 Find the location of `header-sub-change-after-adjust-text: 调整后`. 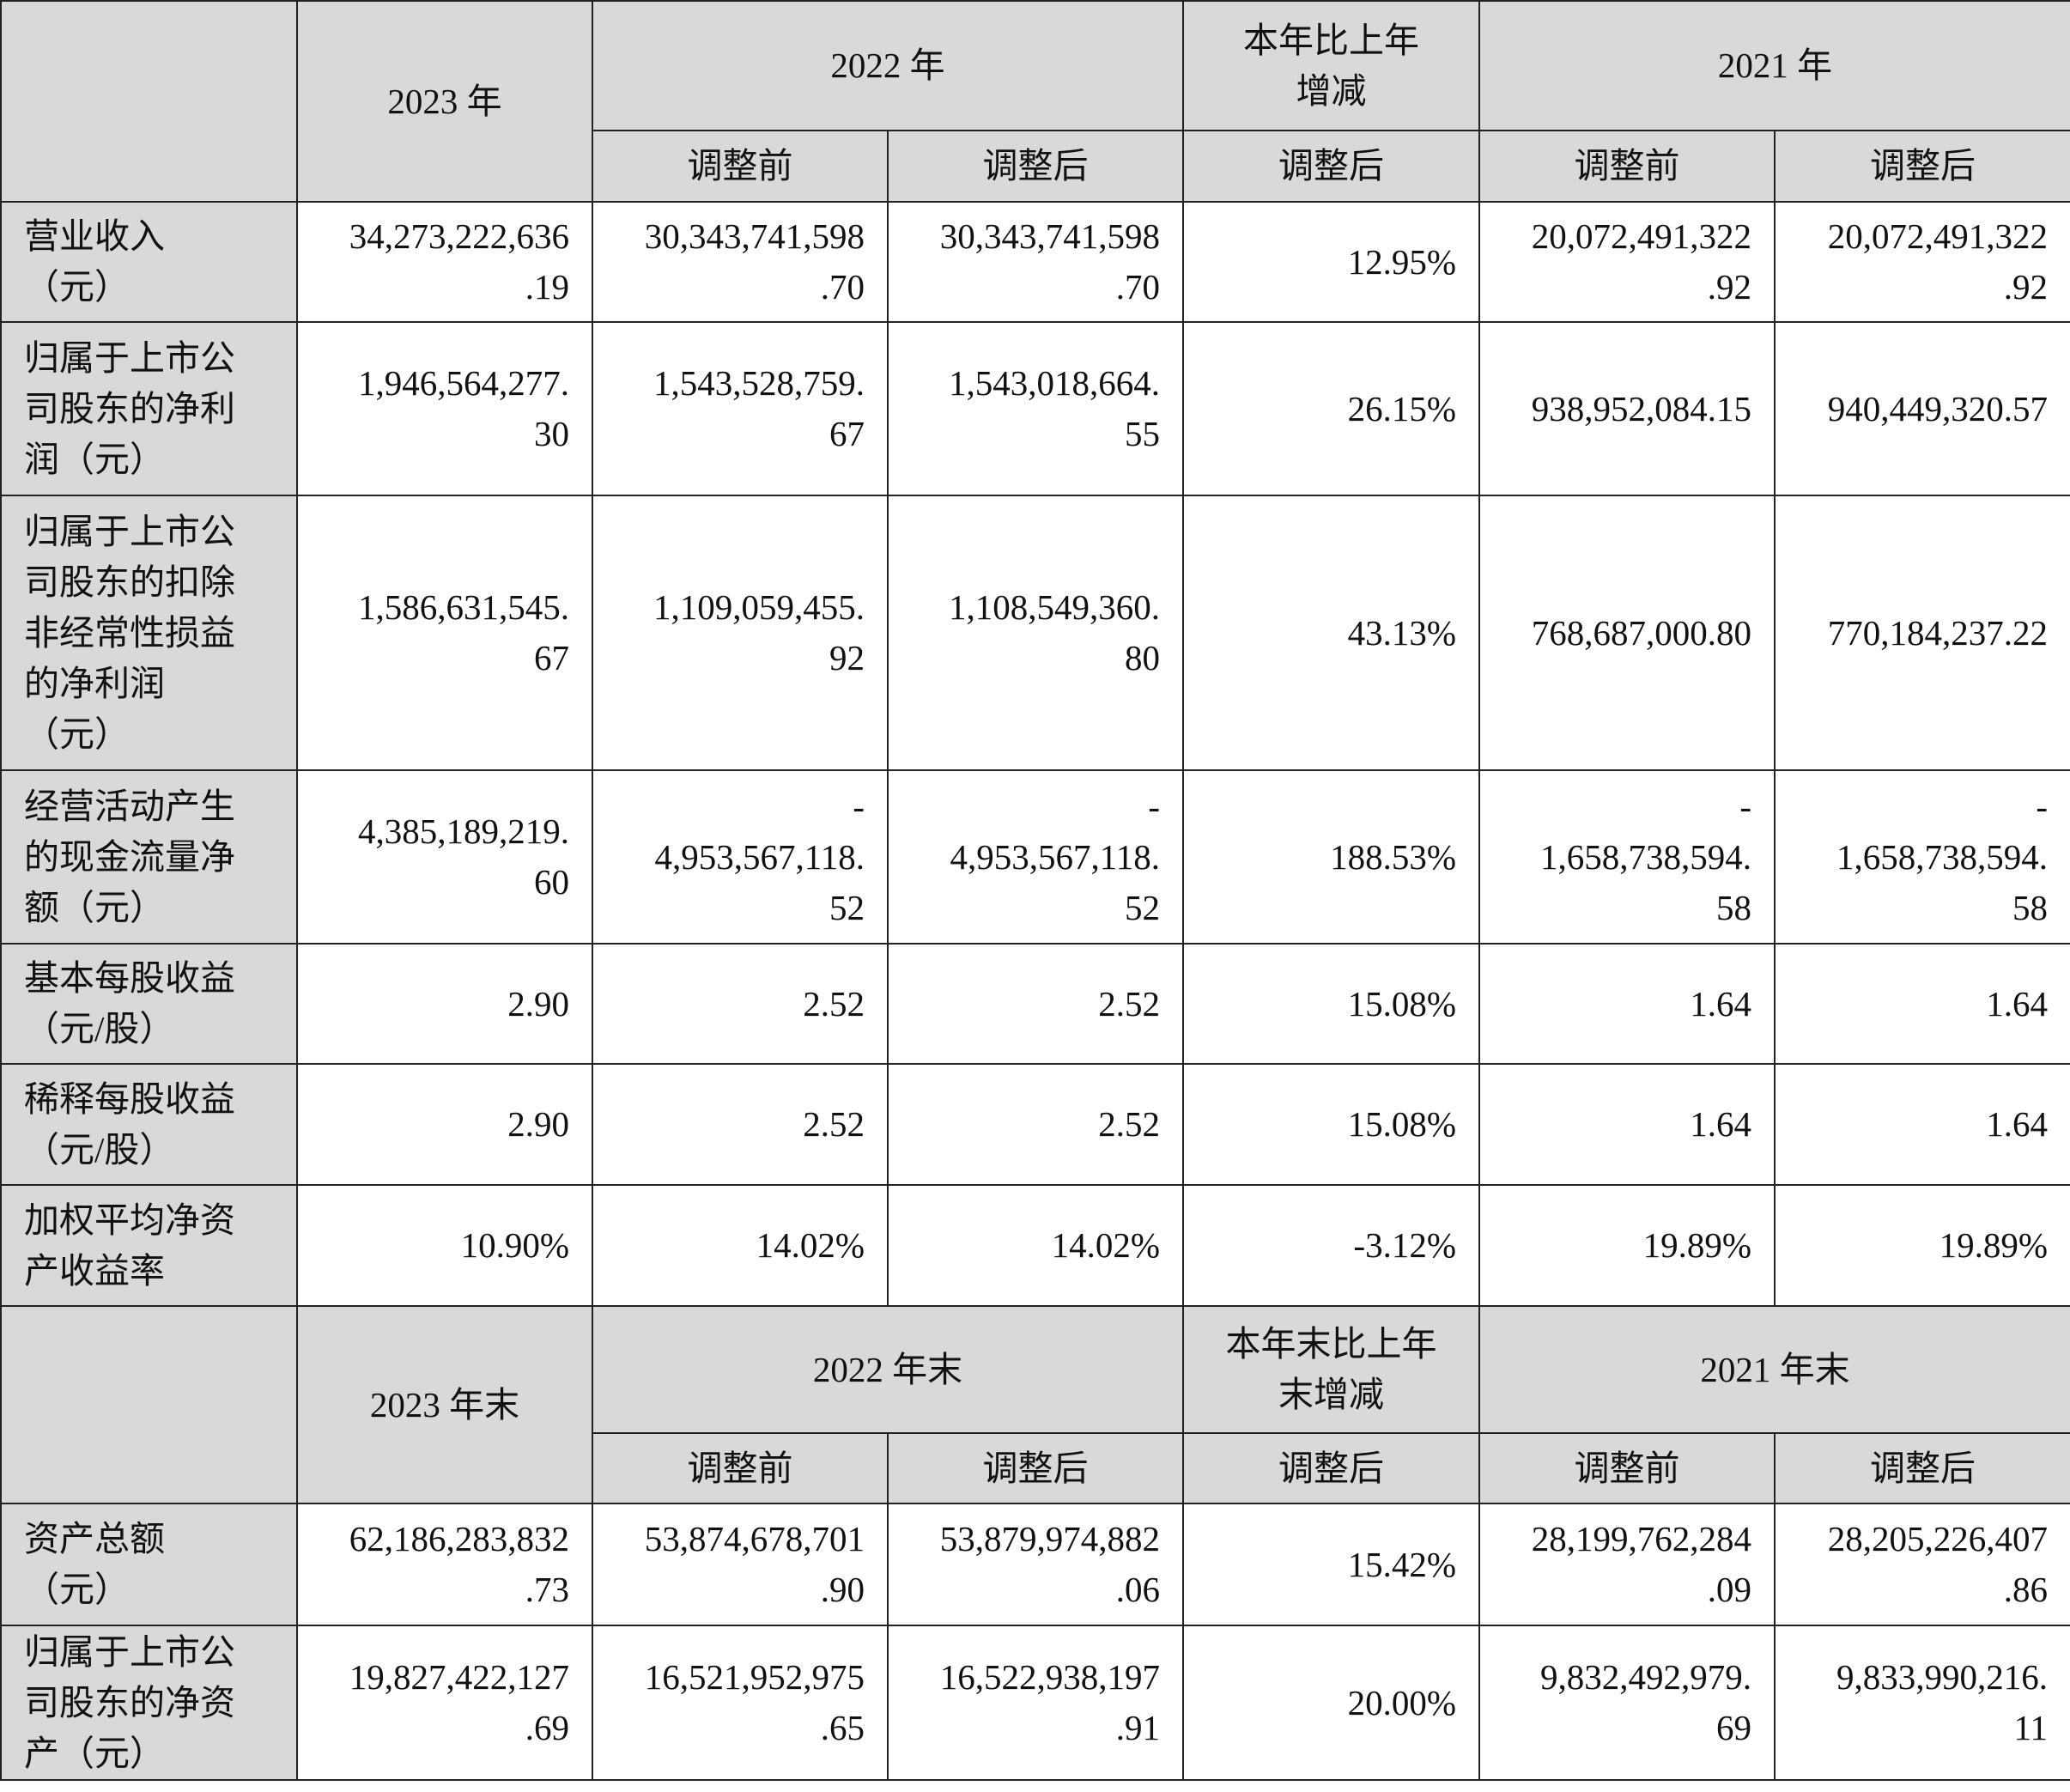

header-sub-change-after-adjust-text: 调整后 is located at coordinates (1331, 165).